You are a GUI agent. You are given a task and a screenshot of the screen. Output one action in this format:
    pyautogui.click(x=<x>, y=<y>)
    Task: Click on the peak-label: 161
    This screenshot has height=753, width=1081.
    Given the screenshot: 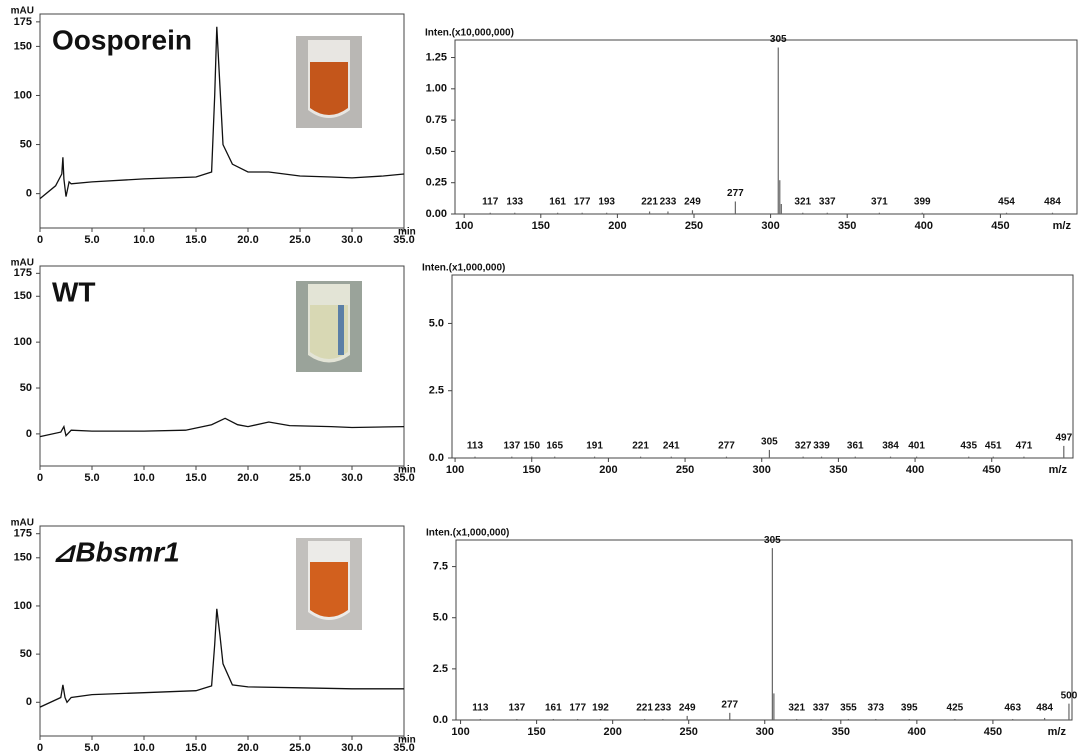 What is the action you would take?
    pyautogui.click(x=557, y=202)
    